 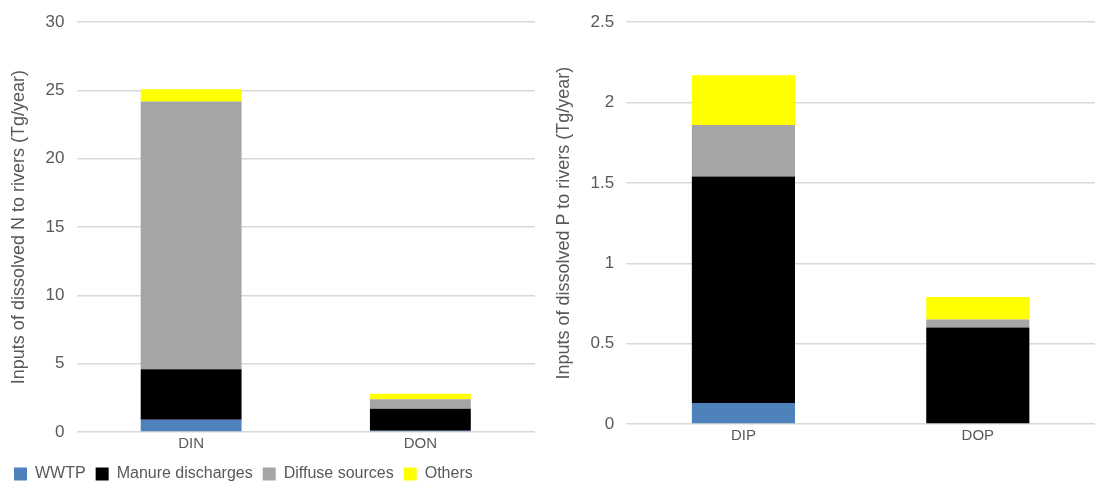 What do you see at coordinates (55, 158) in the screenshot?
I see `y-tick-label: 20` at bounding box center [55, 158].